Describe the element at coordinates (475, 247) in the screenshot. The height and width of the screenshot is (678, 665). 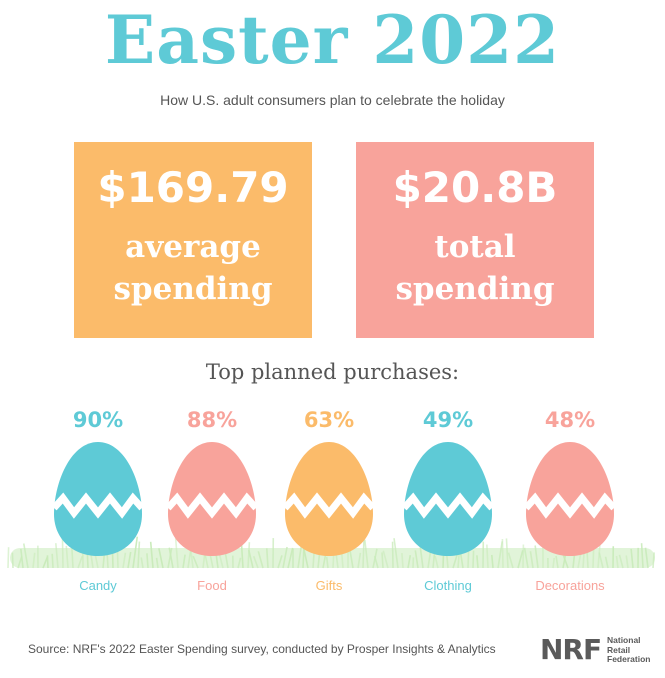
I see `total-spending-label-line1: total` at that location.